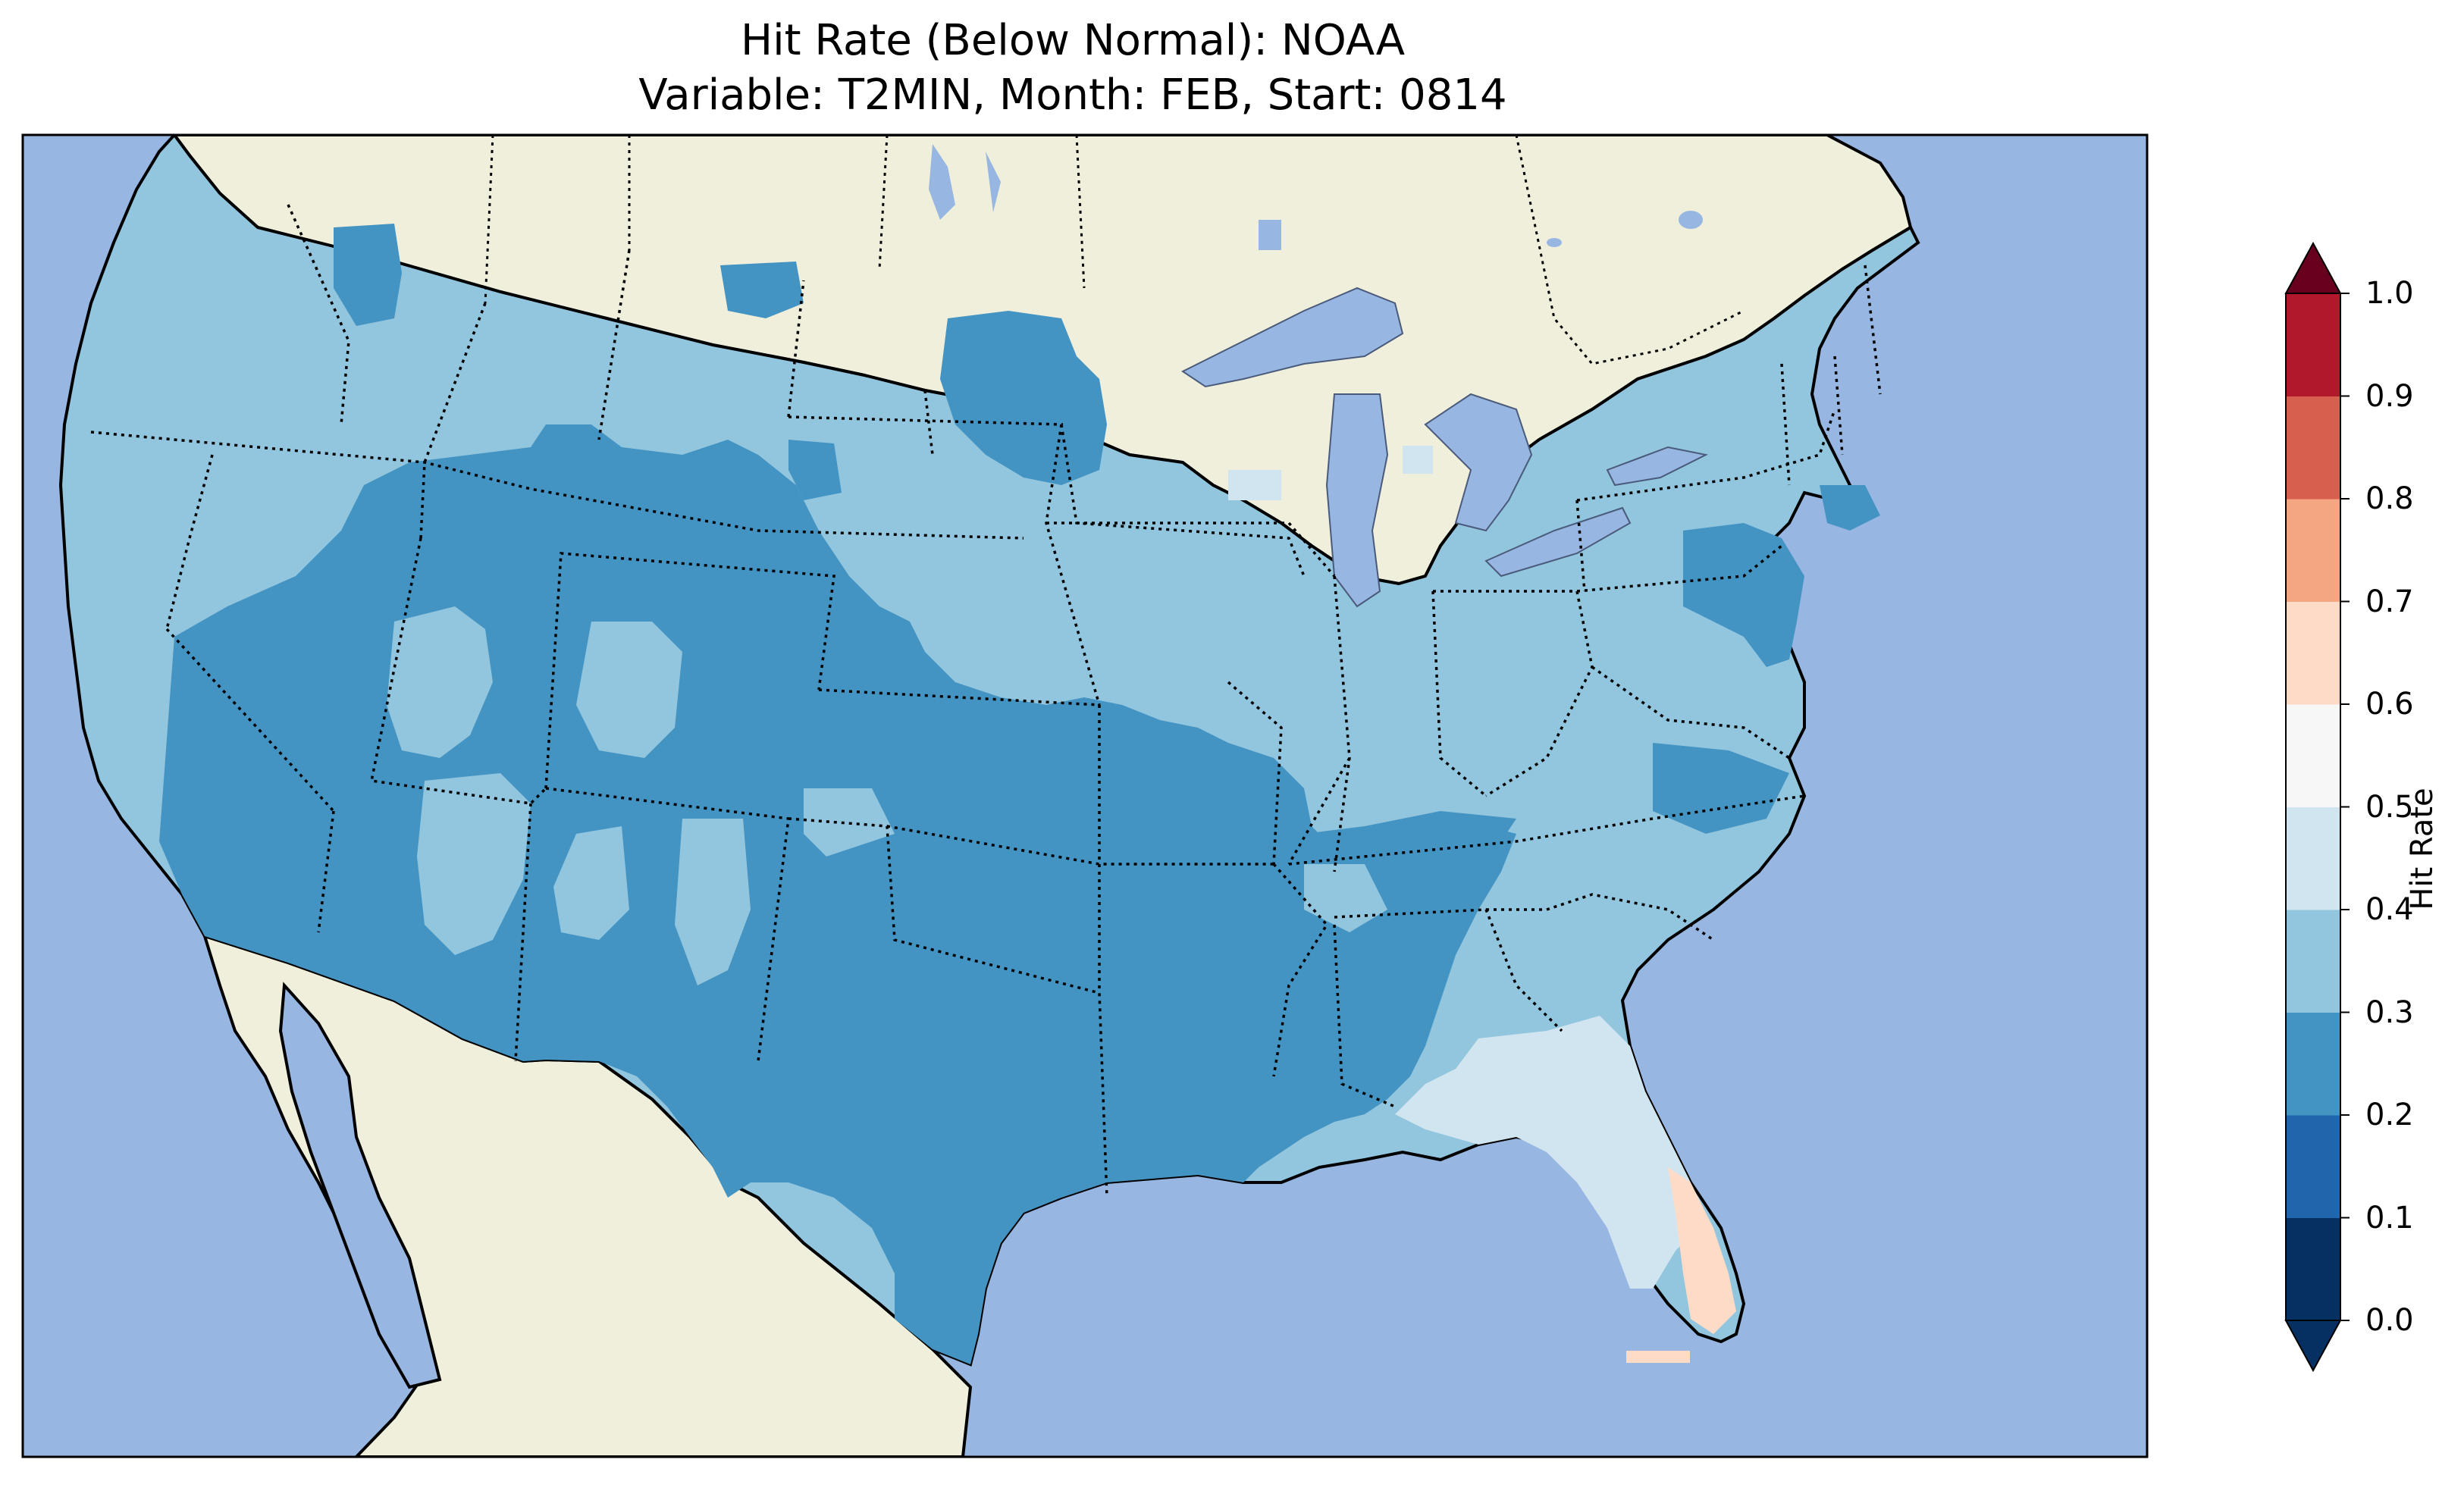 Image resolution: width=2464 pixels, height=1494 pixels. I want to click on canada-lakes, so click(1316, 197).